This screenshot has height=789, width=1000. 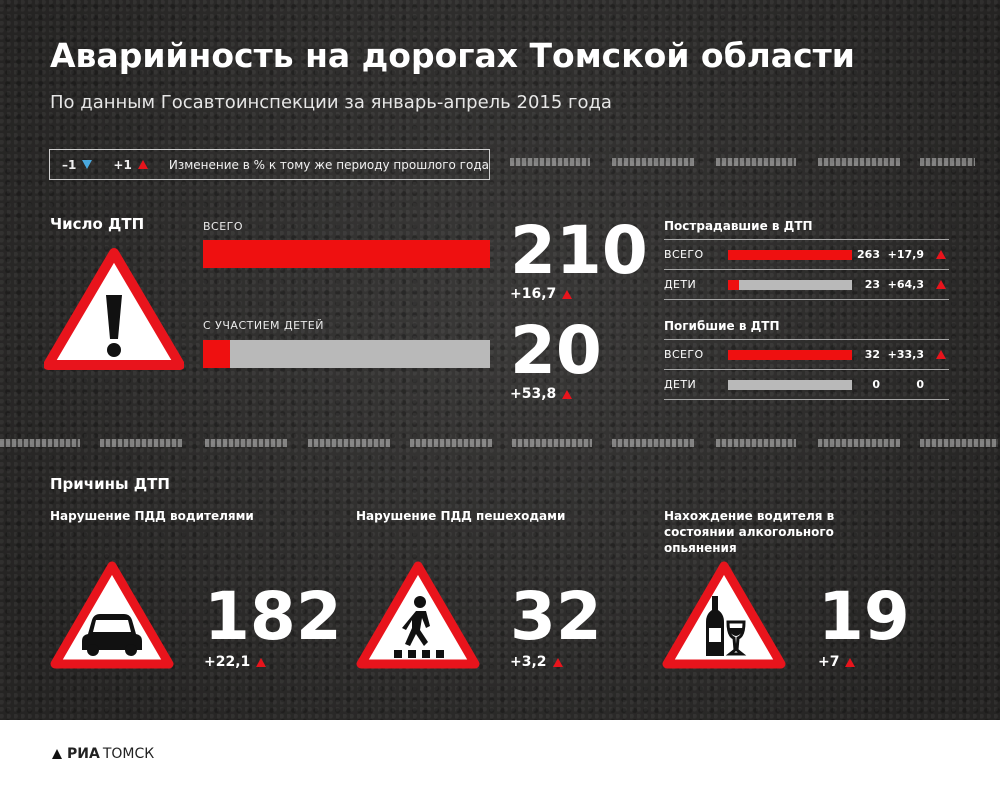 I want to click on row-change: +64,3, so click(x=905, y=284).